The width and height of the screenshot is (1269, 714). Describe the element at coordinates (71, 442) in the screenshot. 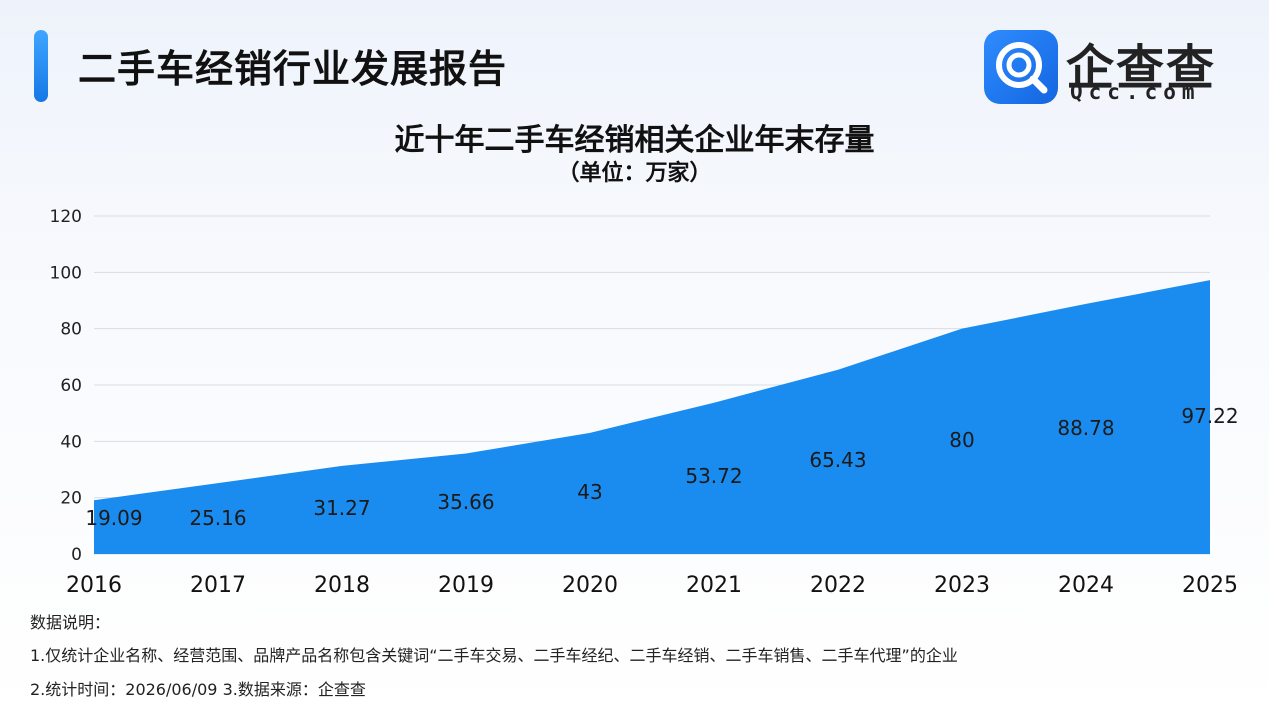

I see `y-tick-label: 40` at that location.